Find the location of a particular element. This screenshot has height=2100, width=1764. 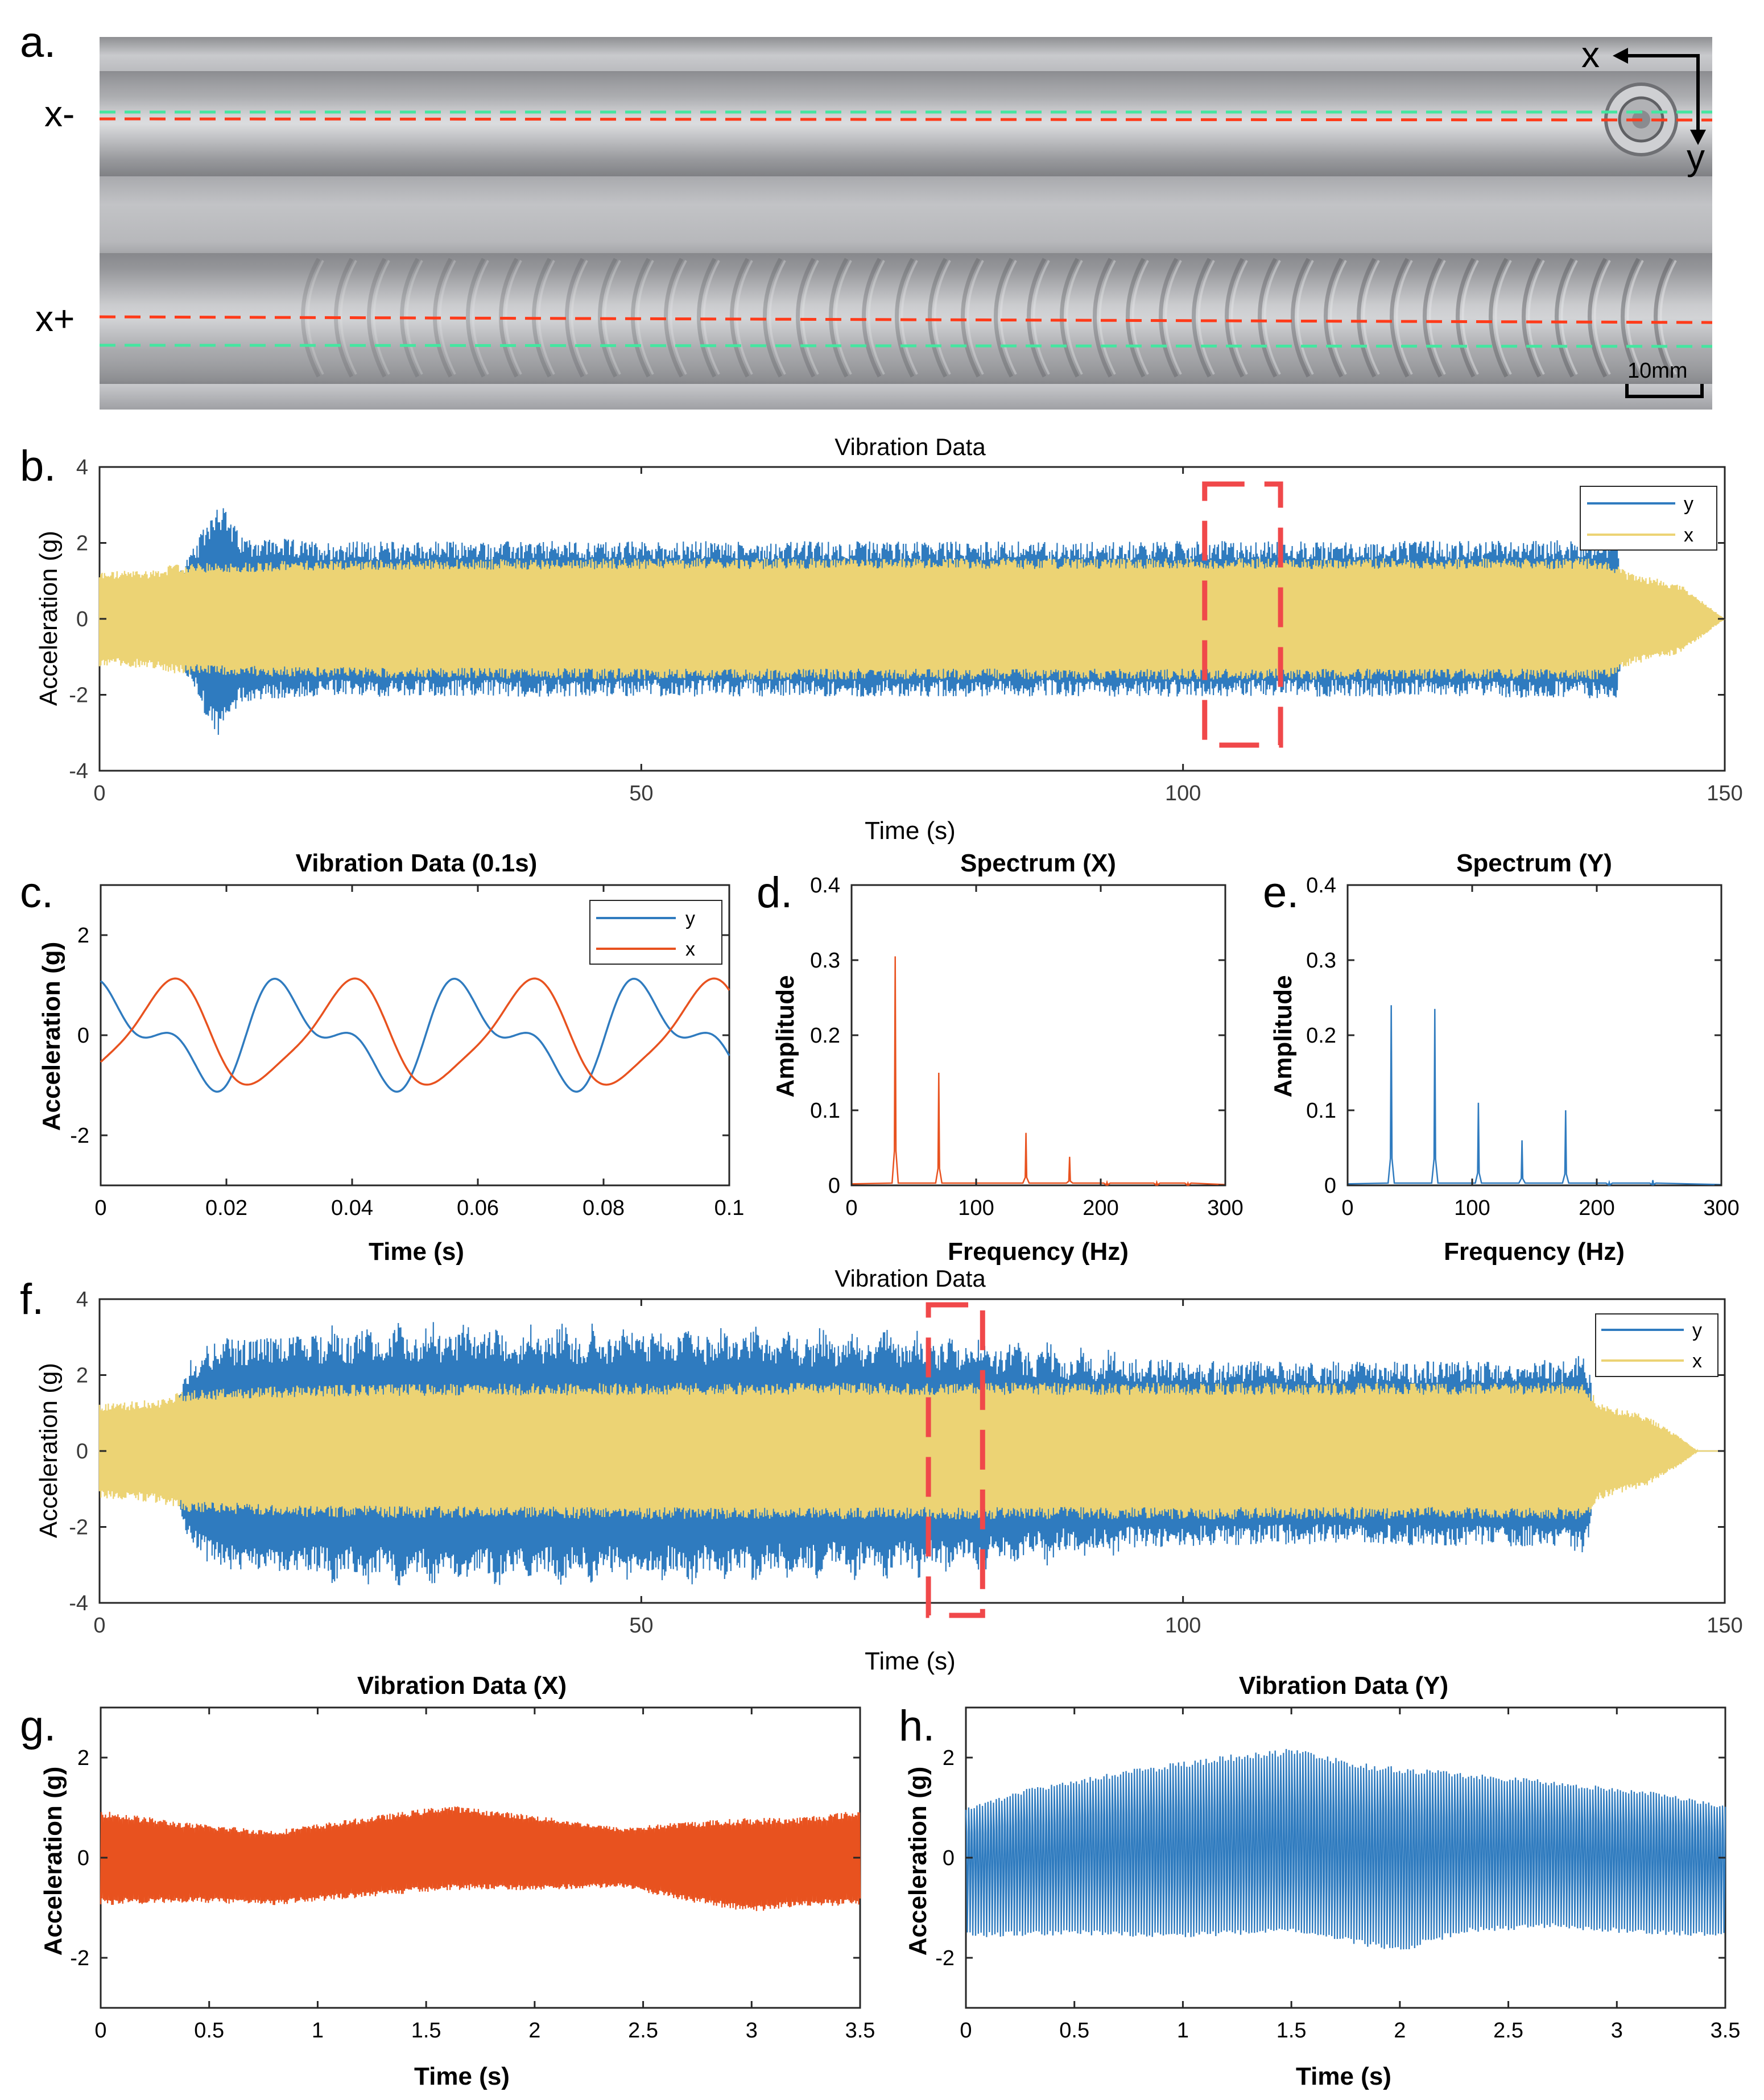

chart-c-series-x is located at coordinates (415, 1031).